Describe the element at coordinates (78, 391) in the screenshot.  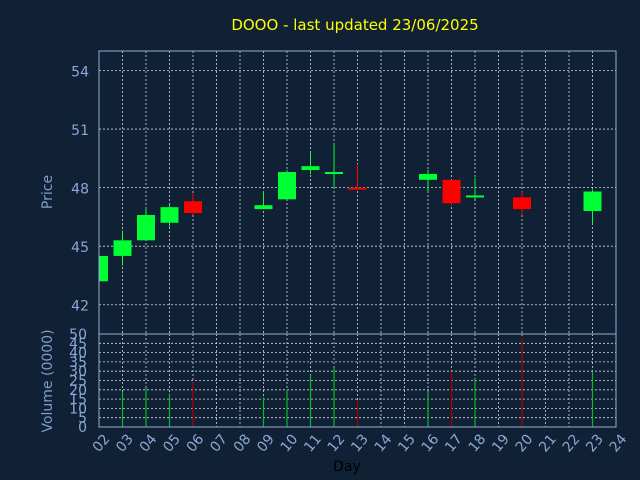
I see `volume-y-tick-label: 20` at that location.